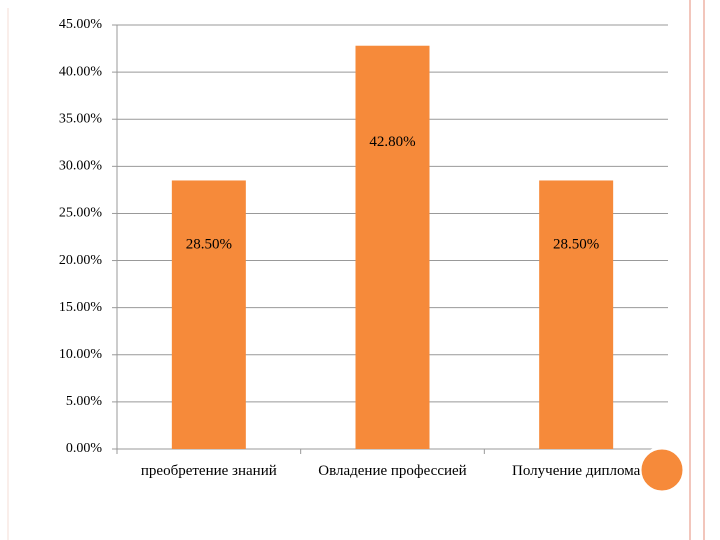 The height and width of the screenshot is (540, 720). I want to click on x-tick-label: преобретение знаний, so click(208, 471).